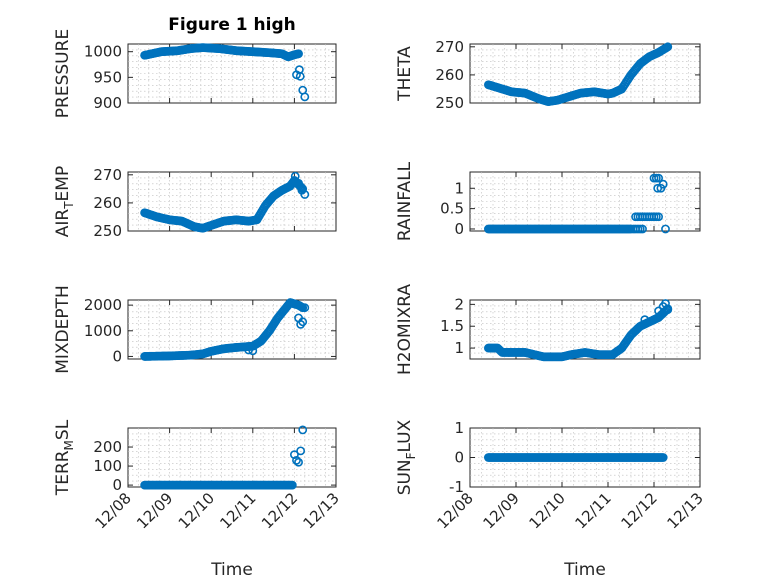 This screenshot has height=583, width=778. Describe the element at coordinates (107, 447) in the screenshot. I see `y-tick-label: 200` at that location.